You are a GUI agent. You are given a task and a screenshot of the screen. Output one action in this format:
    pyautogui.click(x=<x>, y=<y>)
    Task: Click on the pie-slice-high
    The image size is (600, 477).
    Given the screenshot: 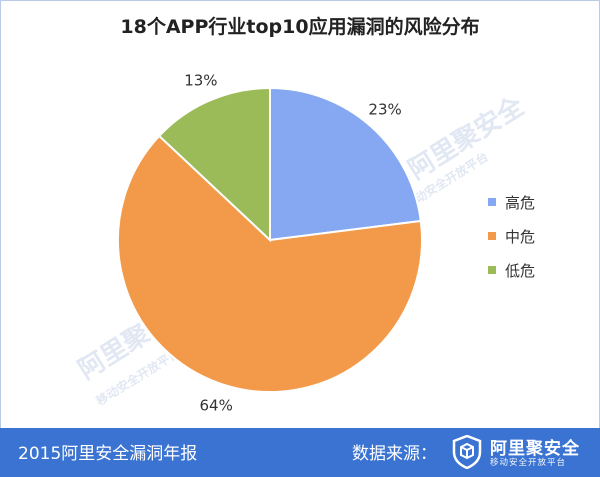 What is the action you would take?
    pyautogui.click(x=345, y=164)
    